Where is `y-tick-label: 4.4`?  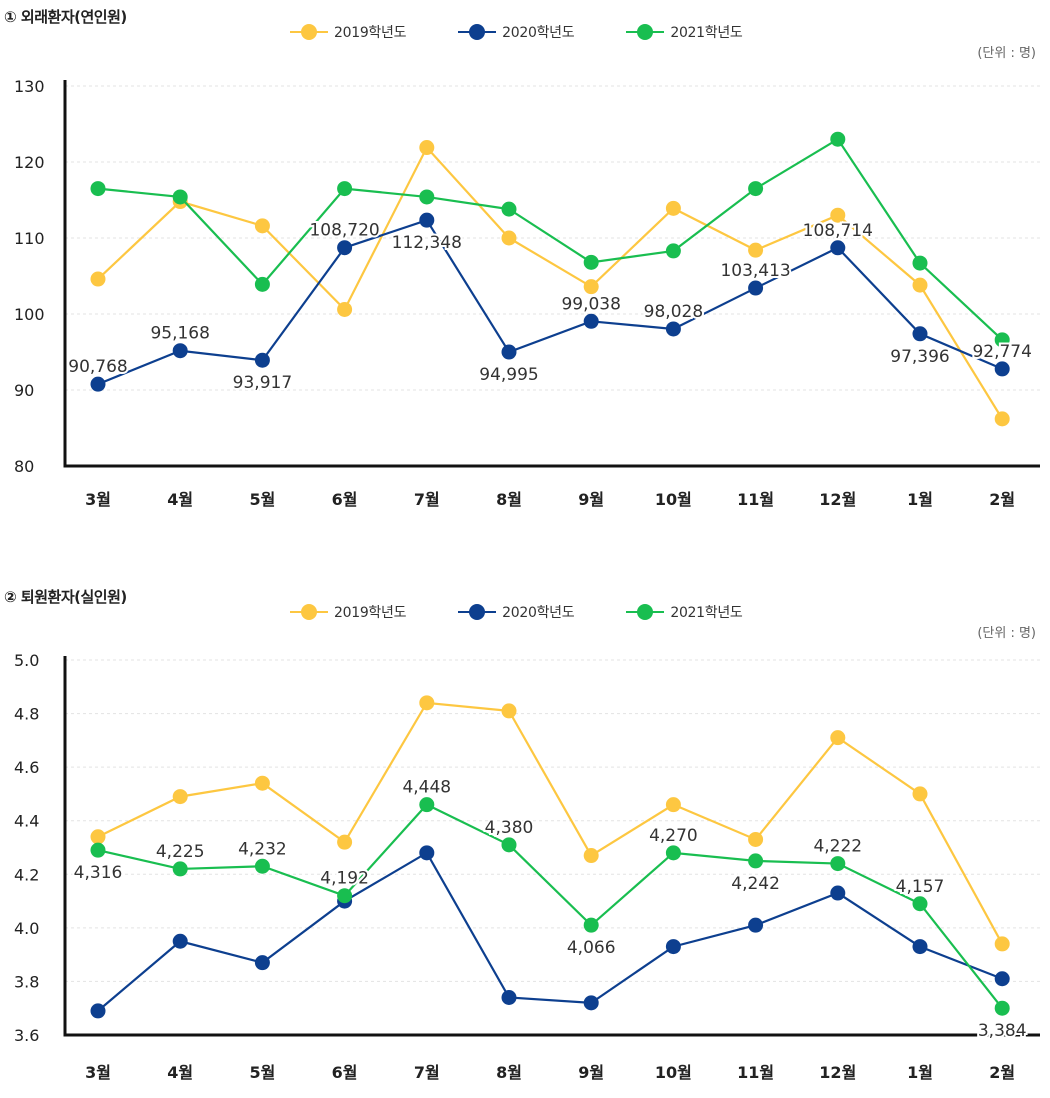 y-tick-label: 4.4 is located at coordinates (26, 821).